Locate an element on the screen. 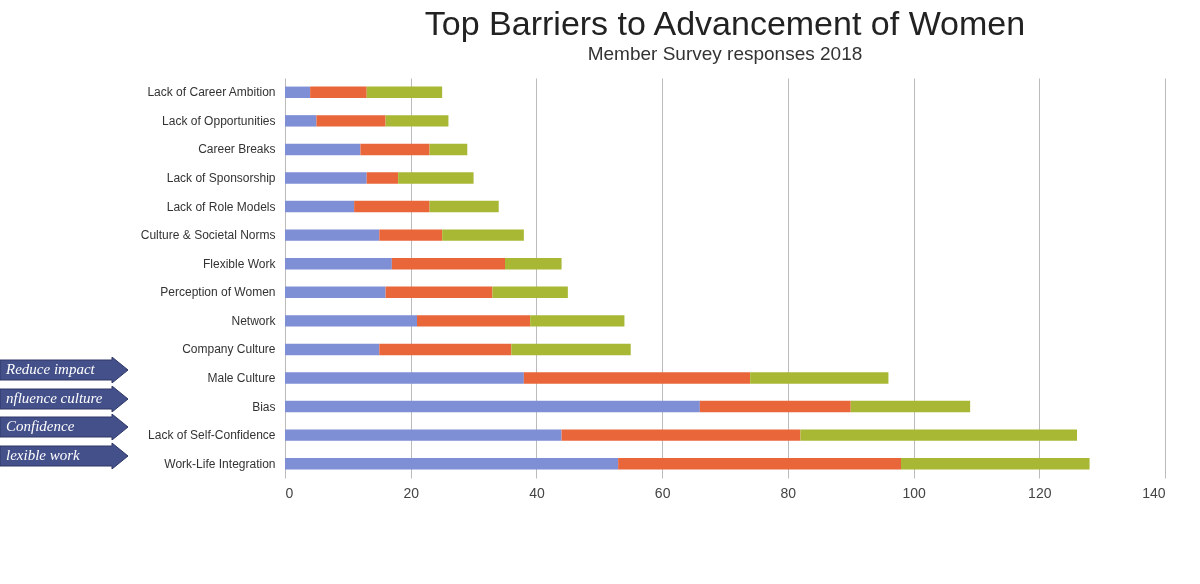  x-tick-label: 120 is located at coordinates (1040, 492).